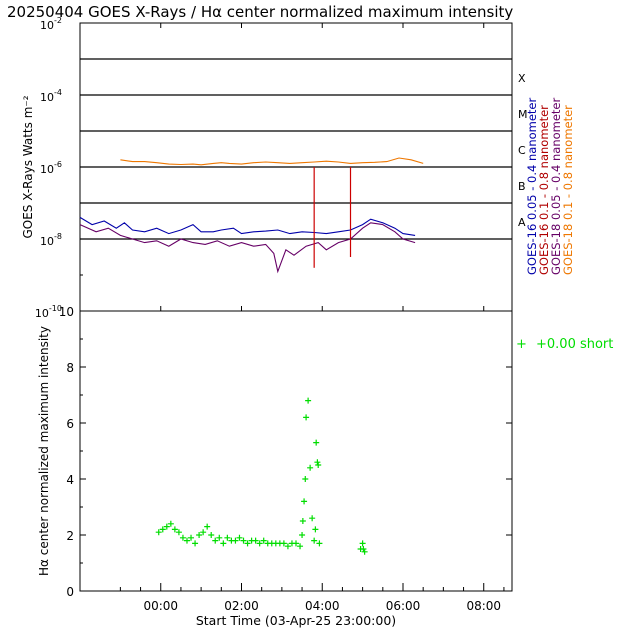 The image size is (640, 640). What do you see at coordinates (66, 312) in the screenshot?
I see `halpha-y-tick-label-5: 10` at bounding box center [66, 312].